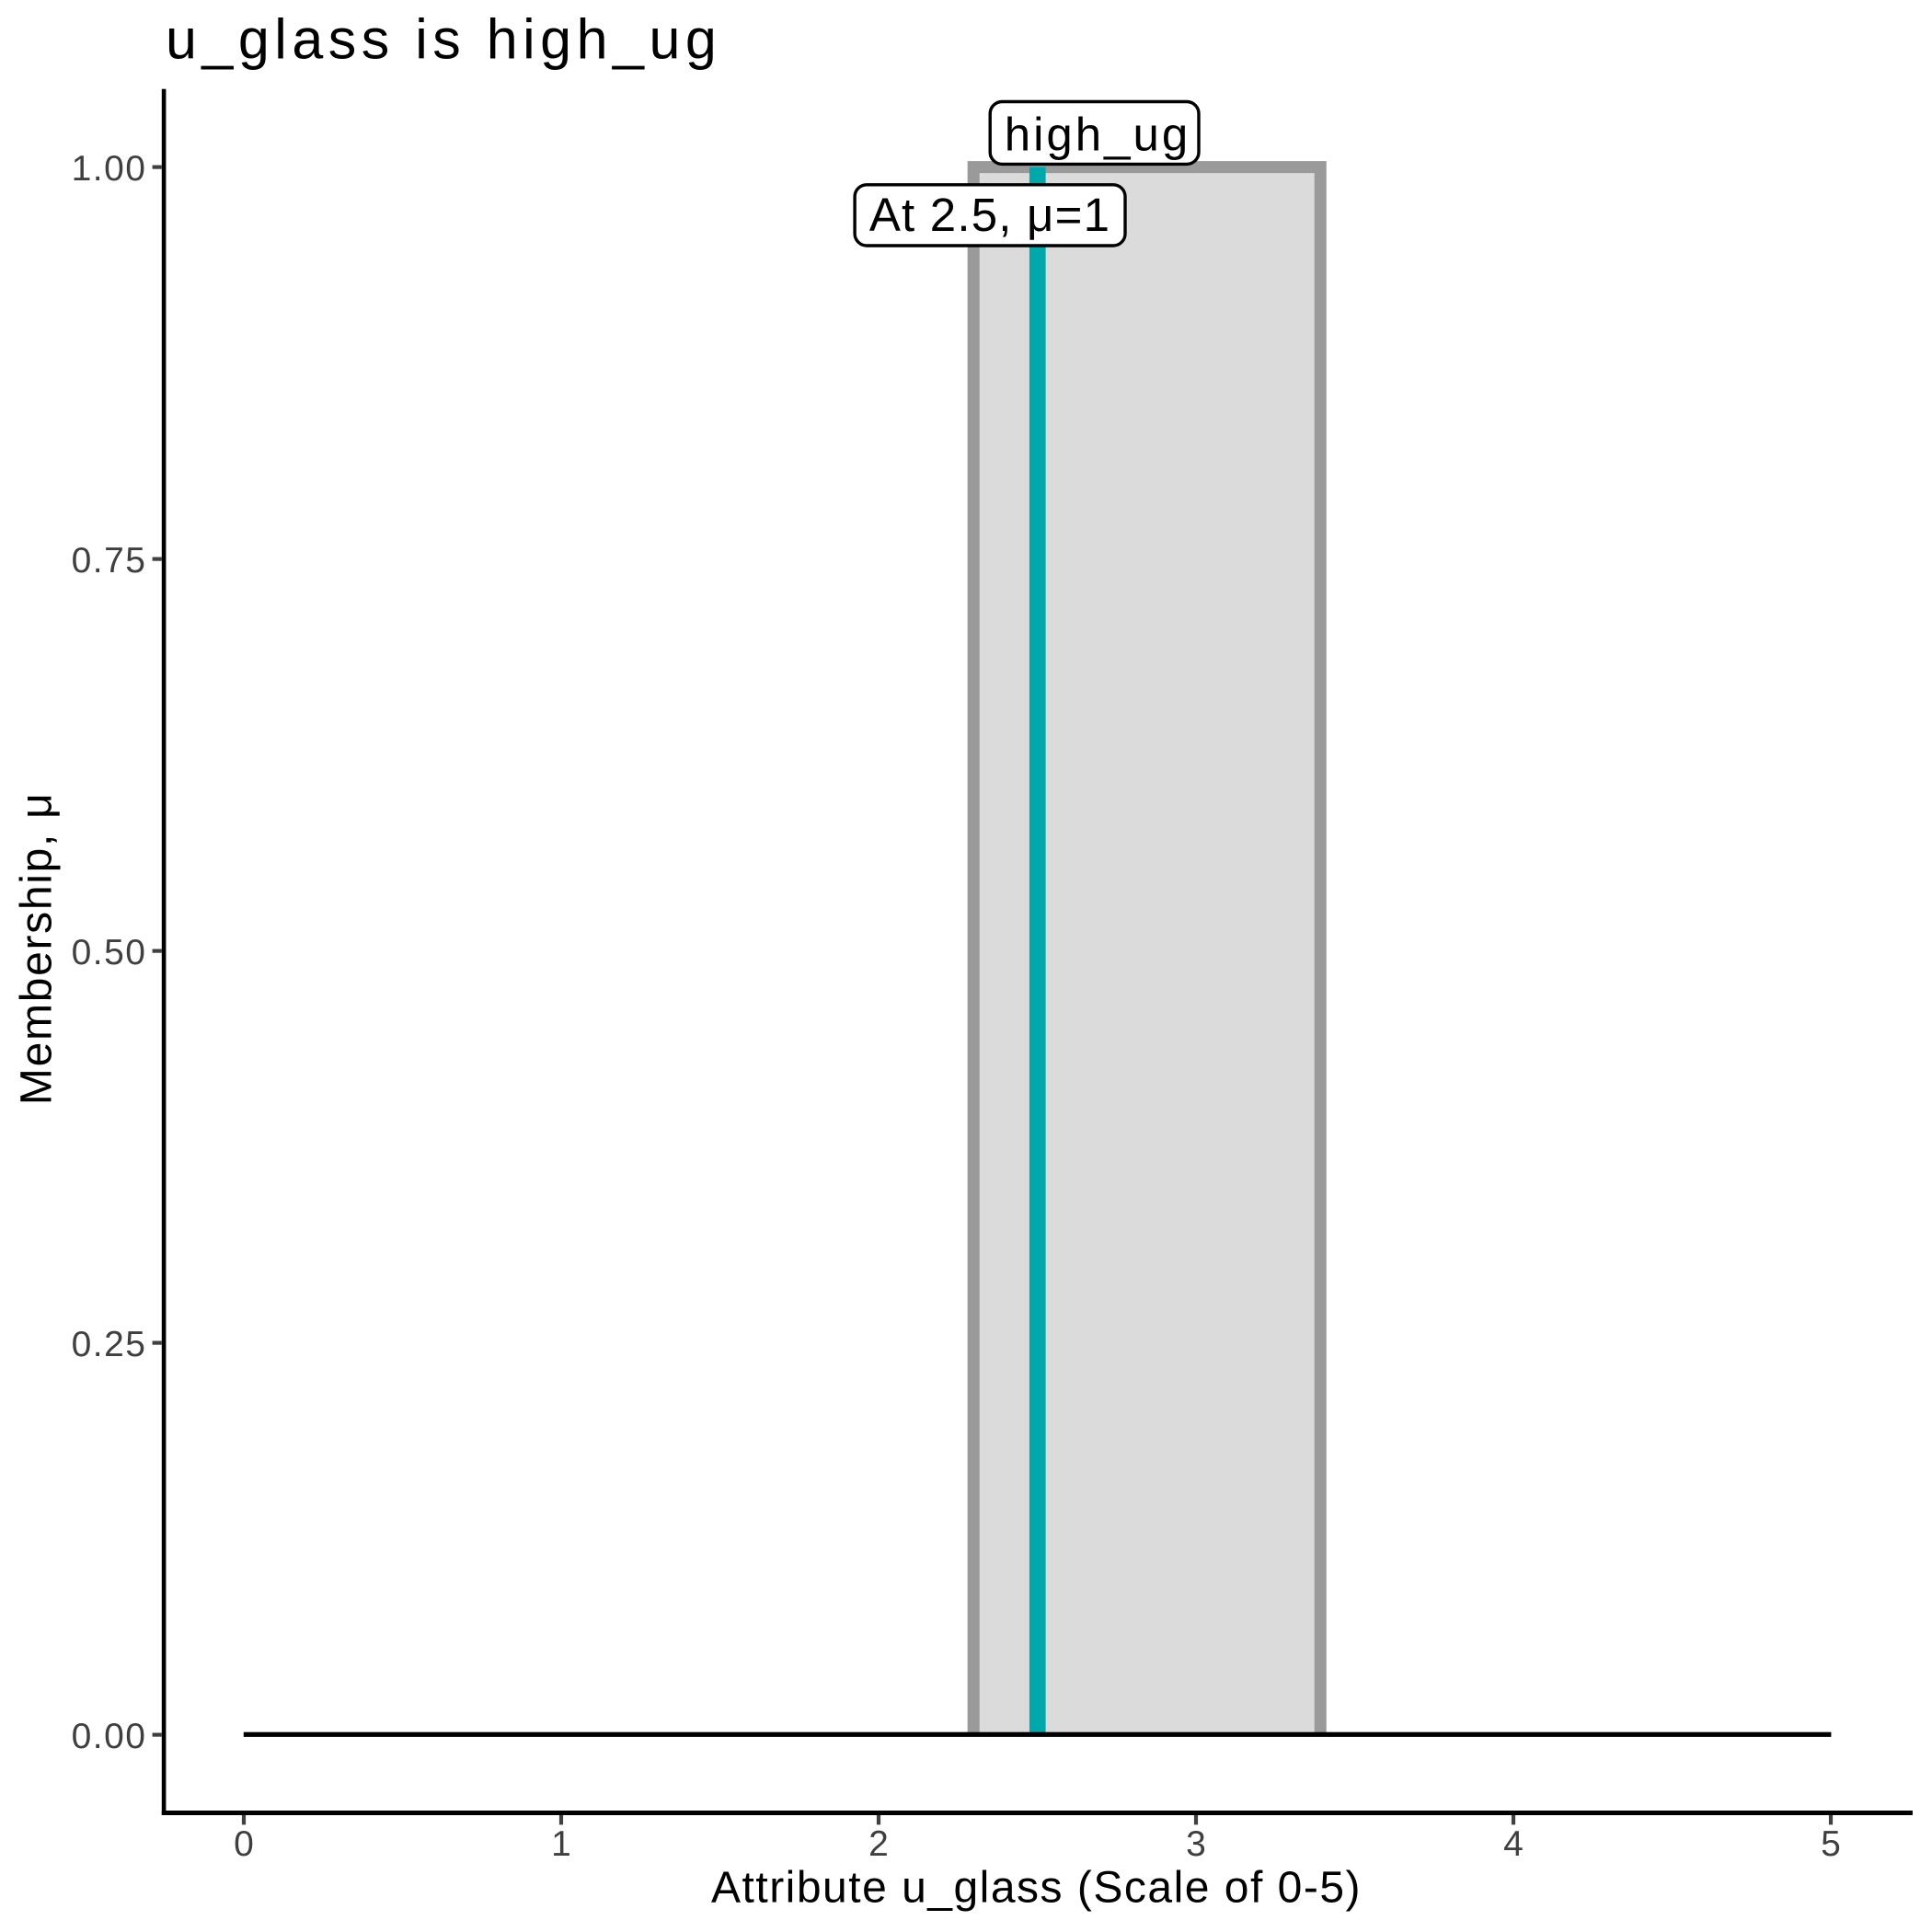 The height and width of the screenshot is (1932, 1932). What do you see at coordinates (109, 169) in the screenshot?
I see `svg-text: 1.00` at bounding box center [109, 169].